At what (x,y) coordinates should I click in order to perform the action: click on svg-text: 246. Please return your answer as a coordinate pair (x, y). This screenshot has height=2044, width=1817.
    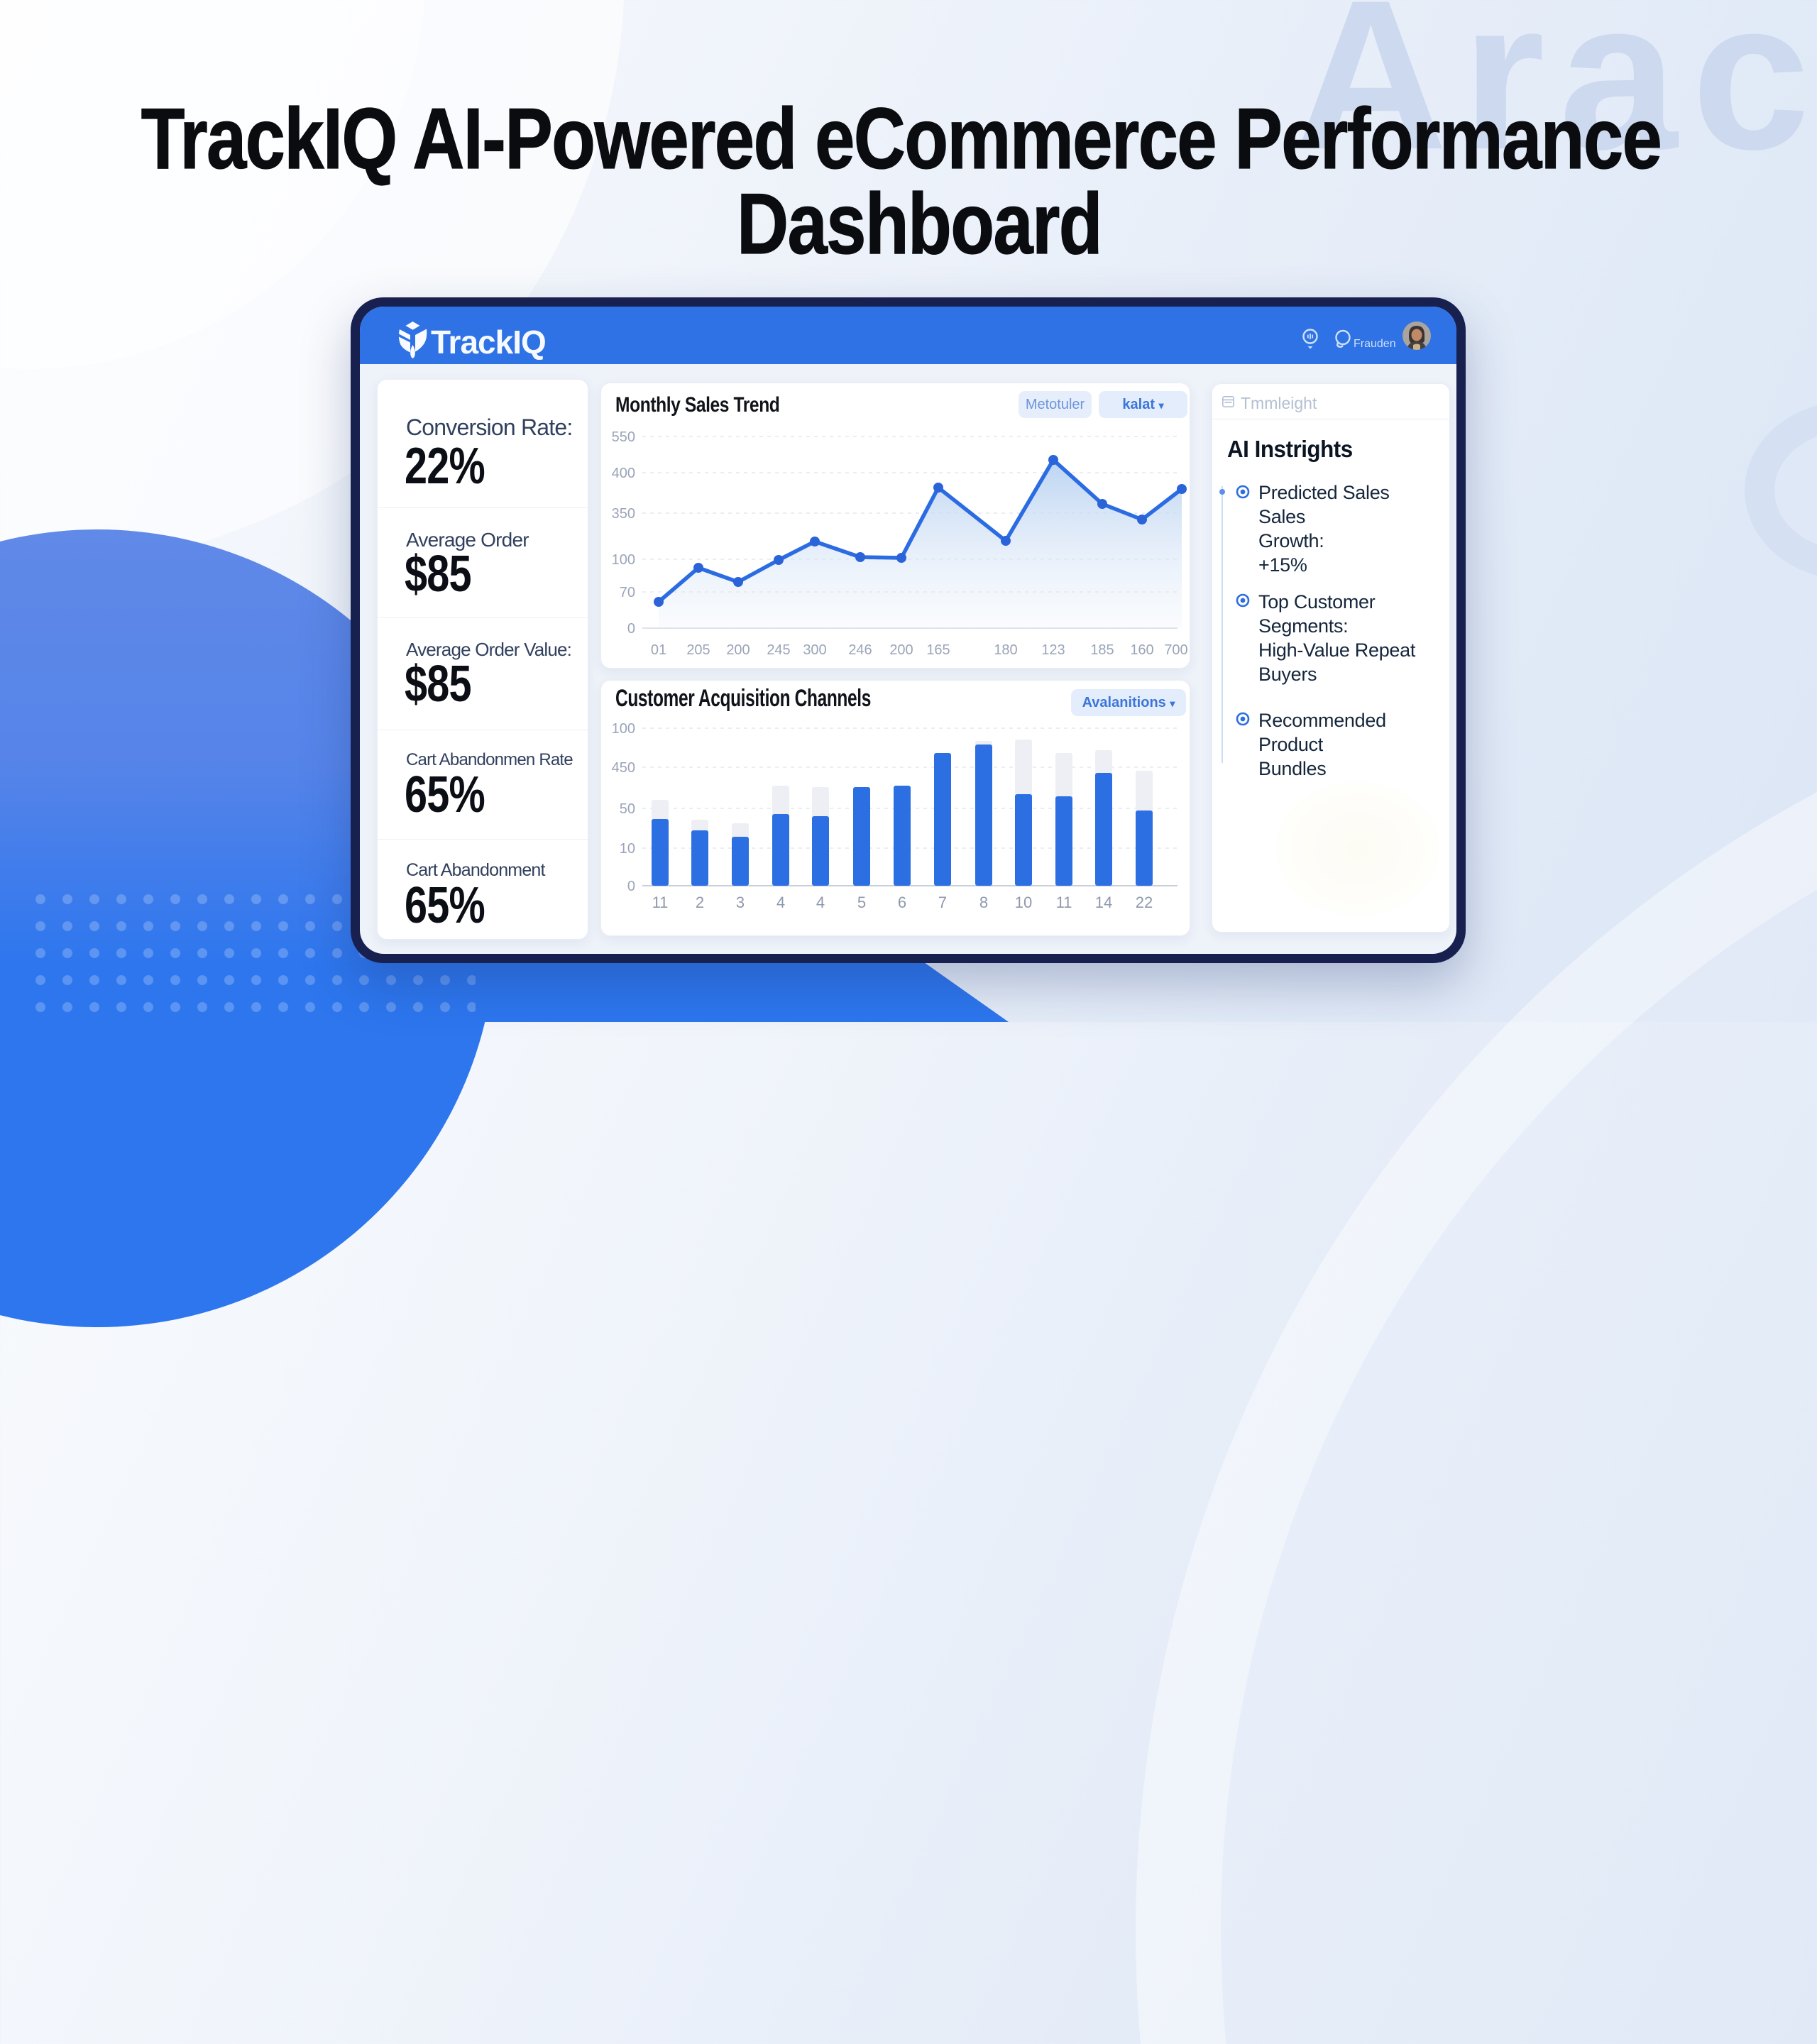
    Looking at the image, I should click on (860, 650).